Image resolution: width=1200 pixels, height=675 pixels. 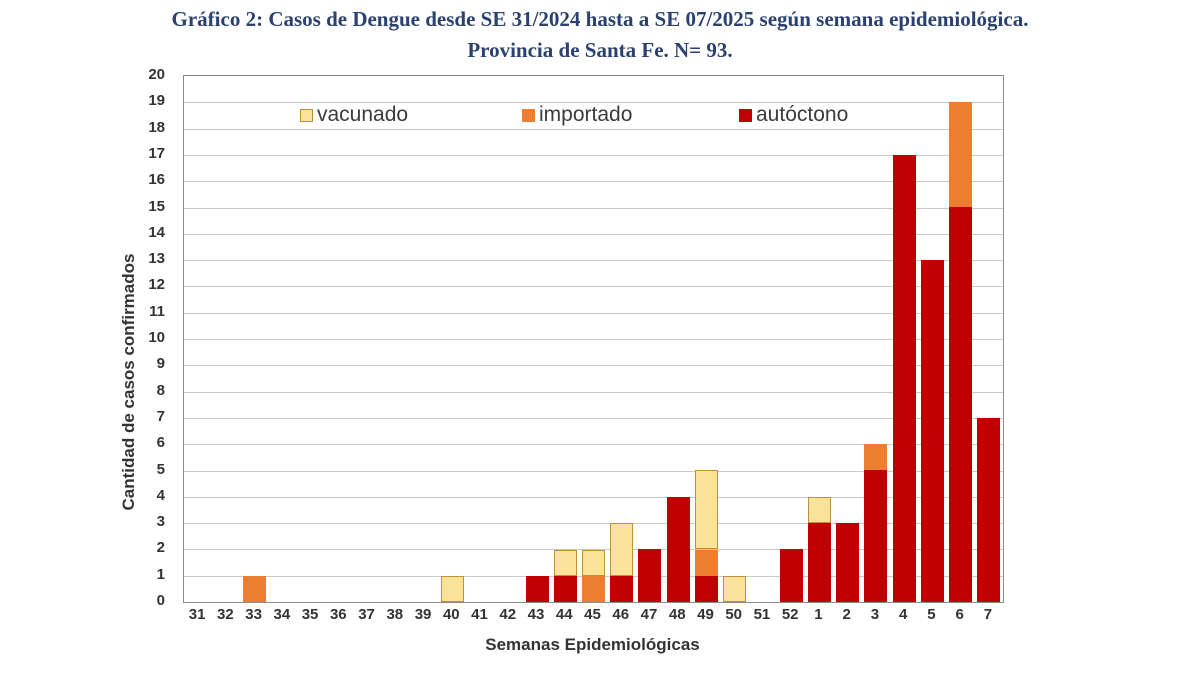 I want to click on bar-week-46-vacunado, so click(x=622, y=549).